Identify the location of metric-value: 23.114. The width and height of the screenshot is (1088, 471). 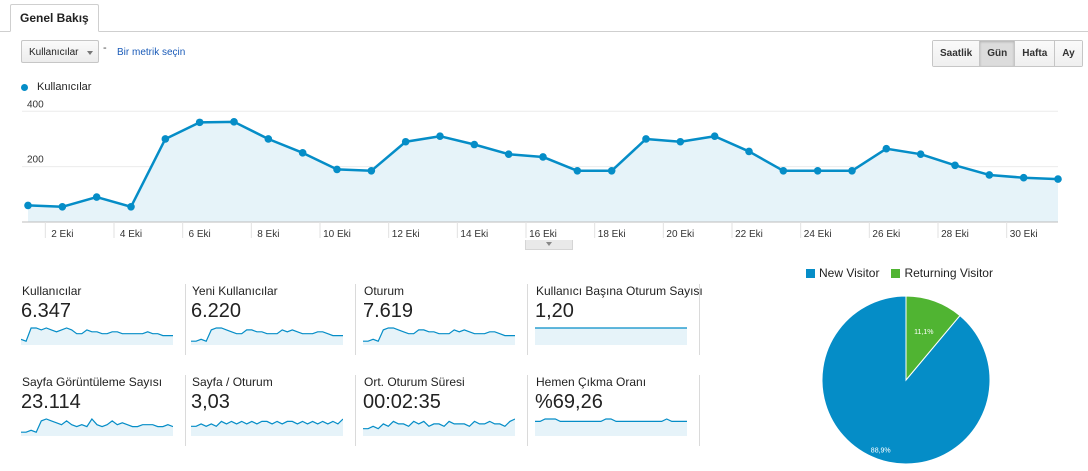
(51, 402).